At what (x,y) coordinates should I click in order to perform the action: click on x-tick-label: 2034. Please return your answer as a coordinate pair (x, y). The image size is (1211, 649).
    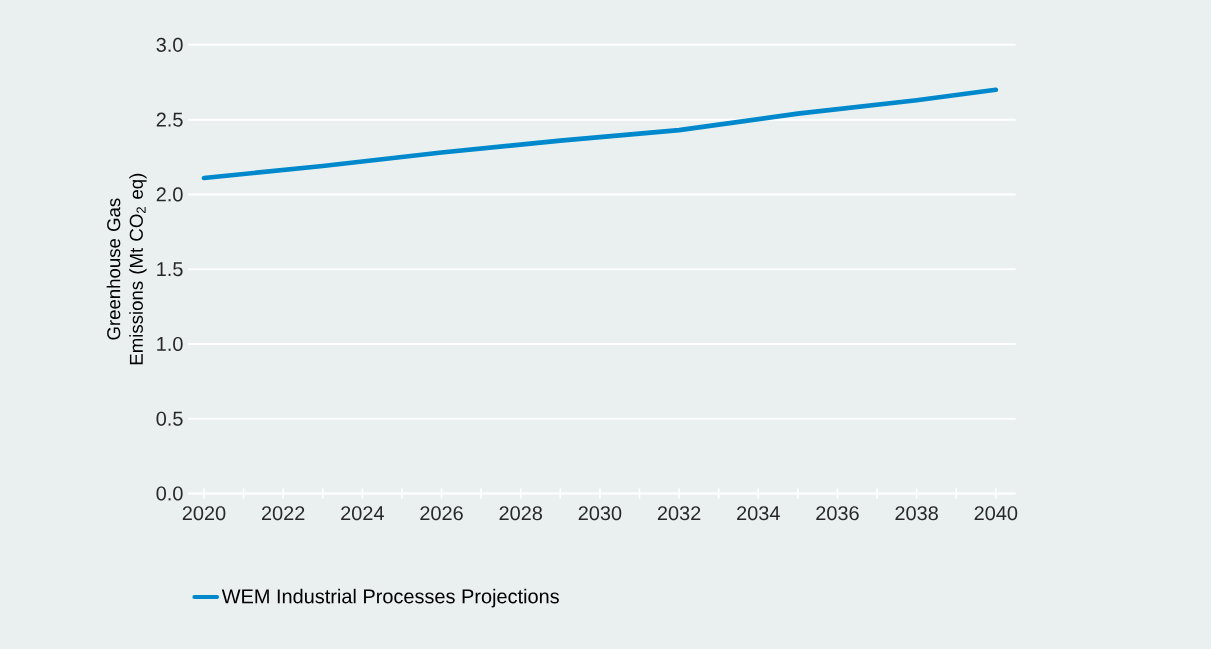
    Looking at the image, I should click on (758, 513).